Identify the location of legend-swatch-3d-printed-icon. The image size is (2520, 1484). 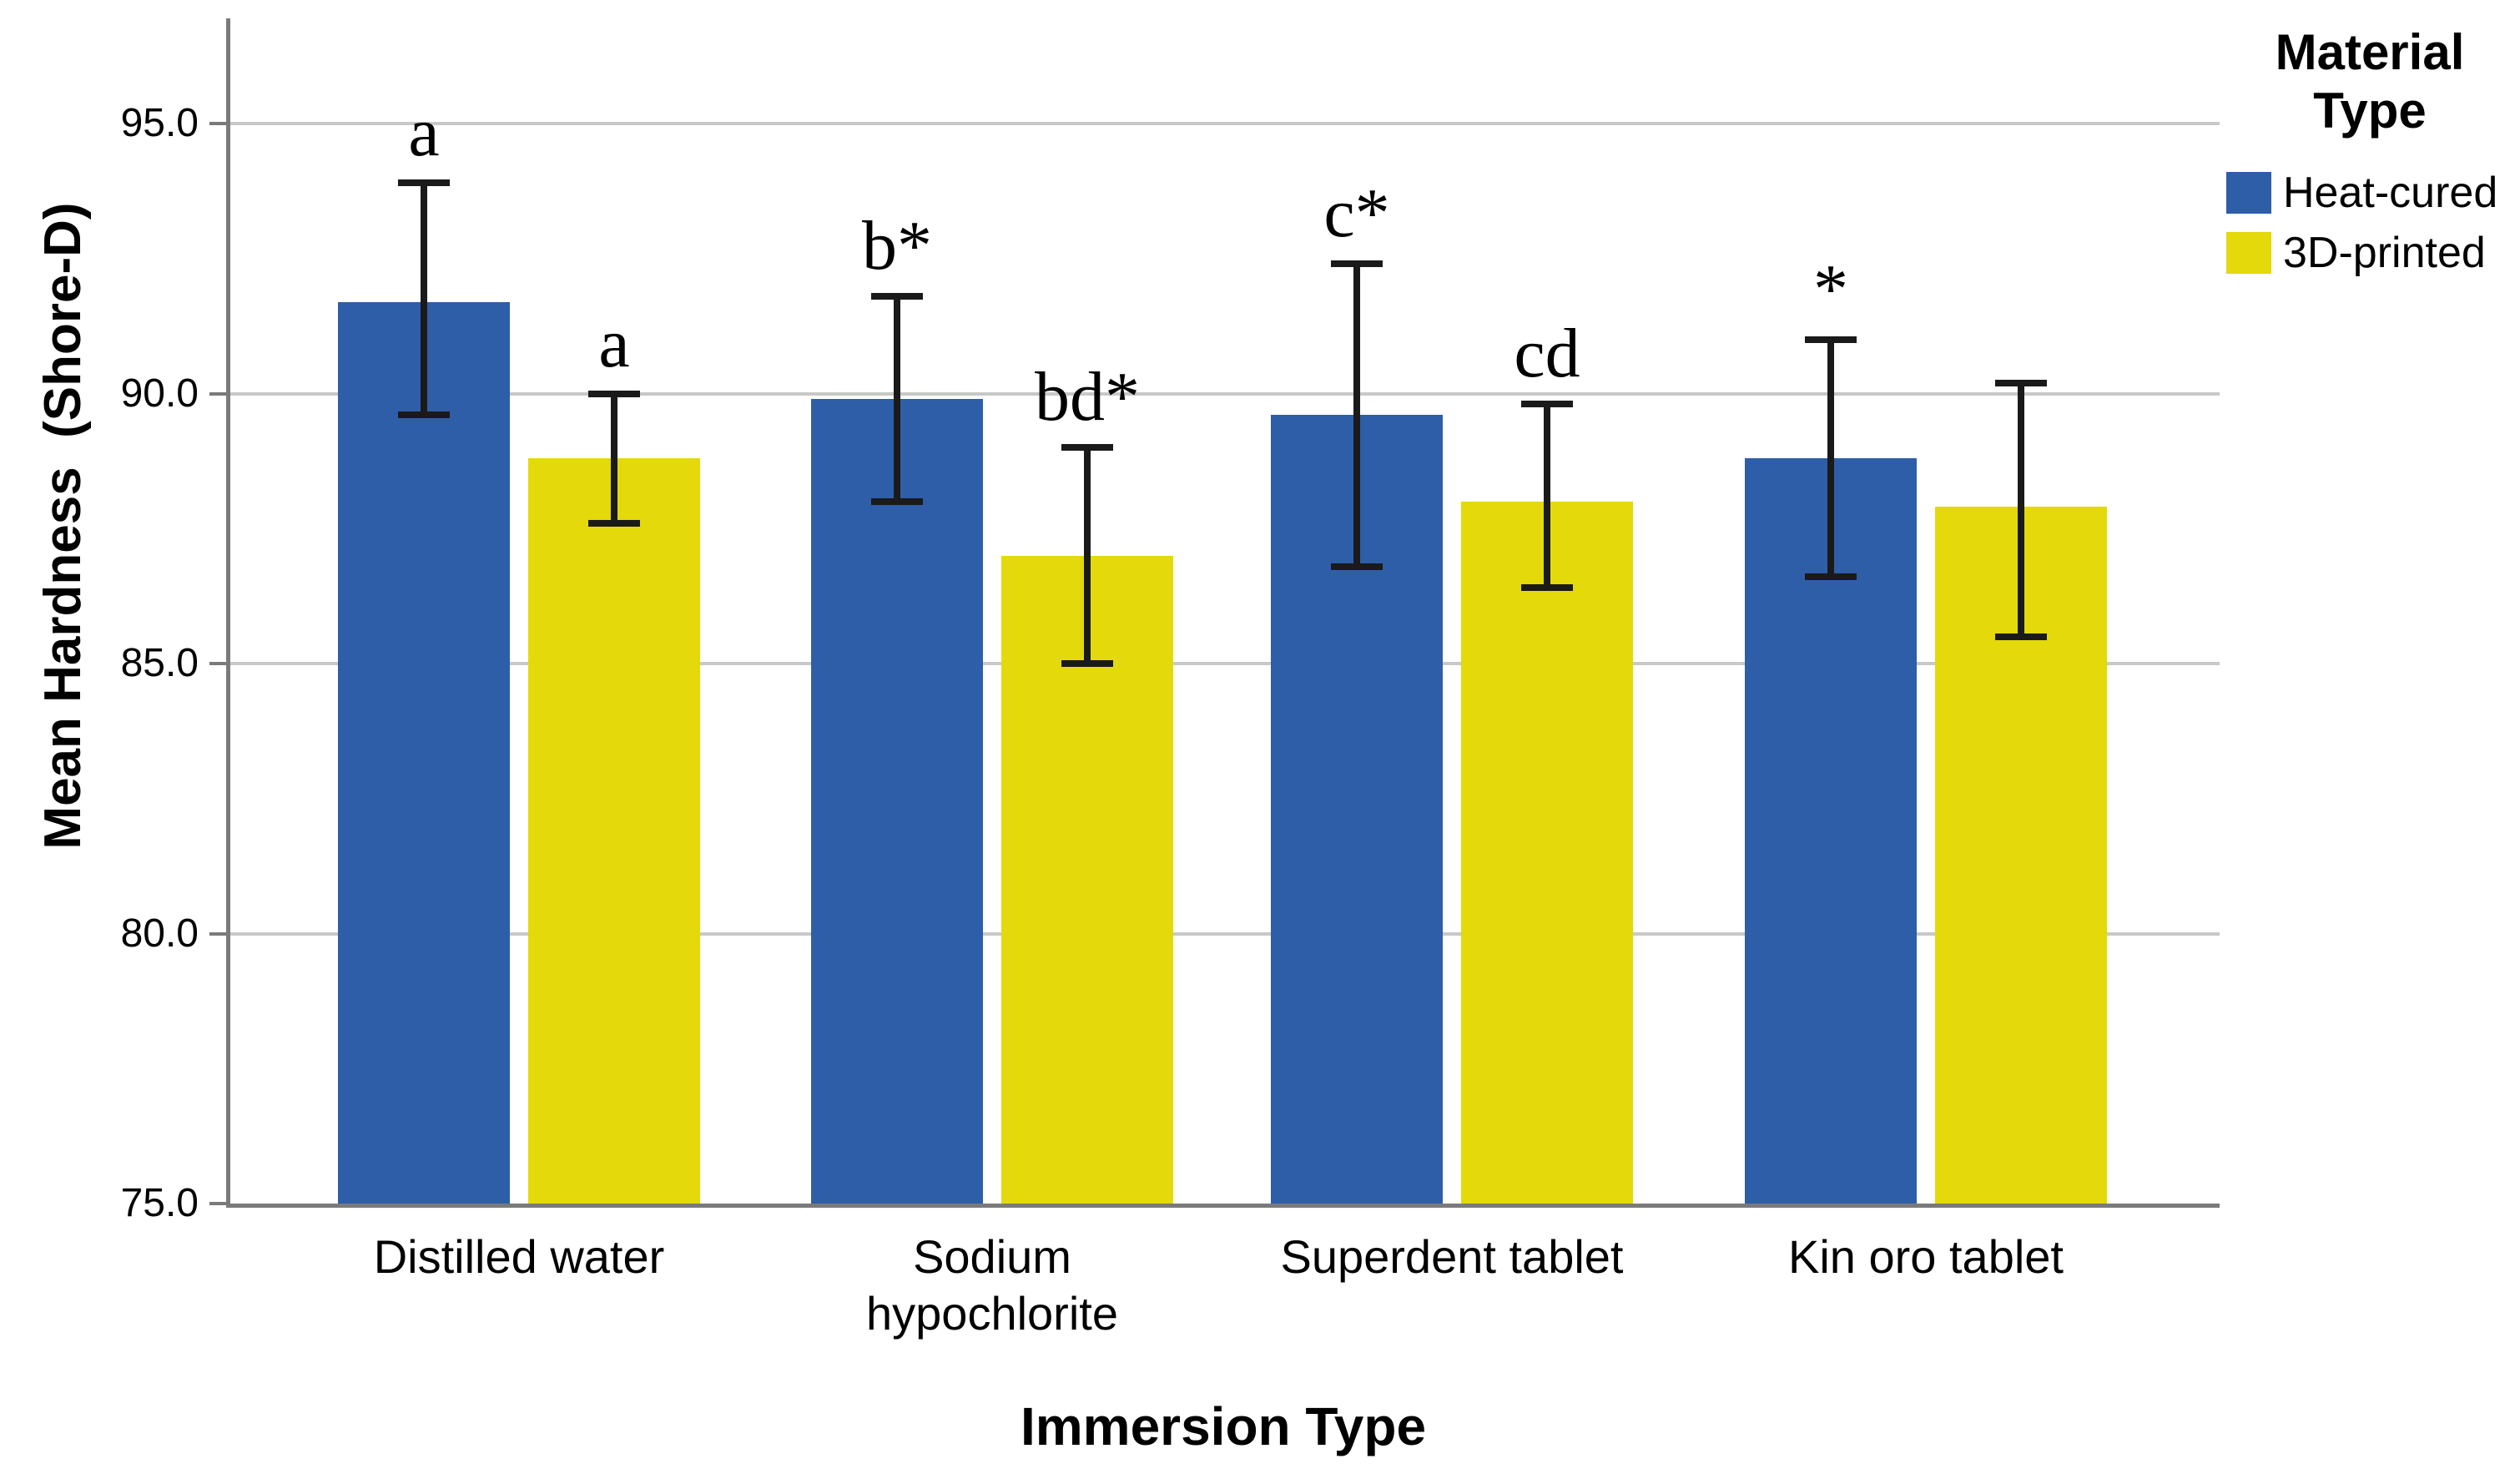
(2248, 253).